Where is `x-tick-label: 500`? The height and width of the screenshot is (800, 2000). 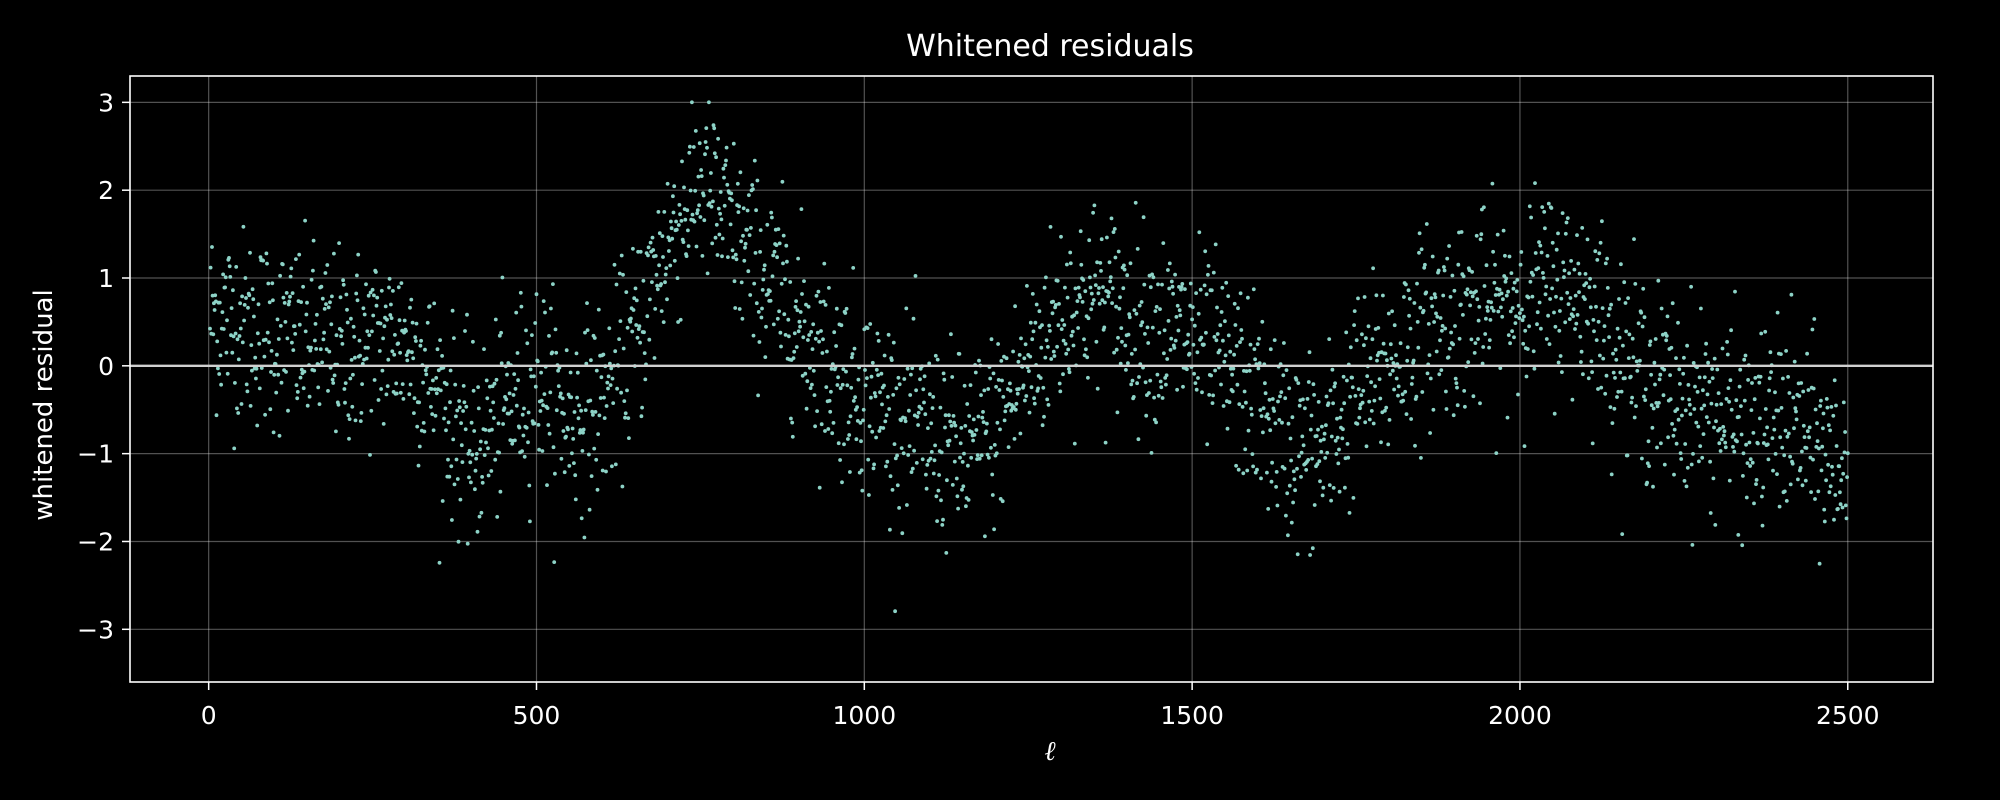
x-tick-label: 500 is located at coordinates (537, 715).